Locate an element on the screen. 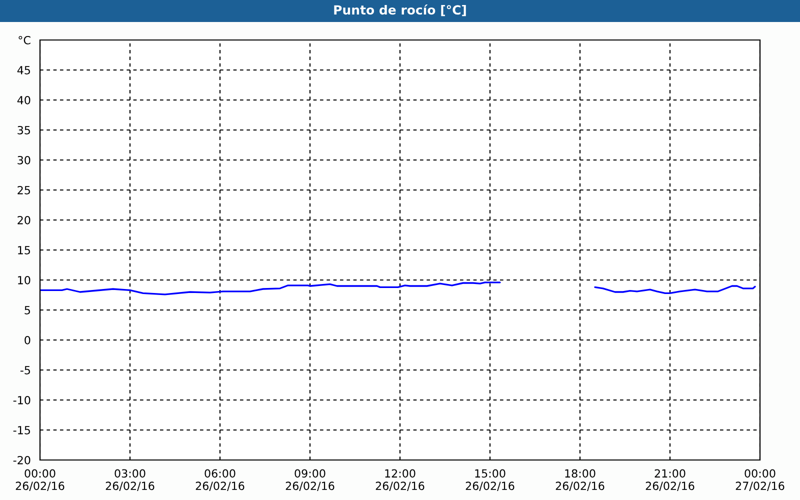 The width and height of the screenshot is (800, 500). x-tick-label: 18:00 26/02/16 is located at coordinates (580, 480).